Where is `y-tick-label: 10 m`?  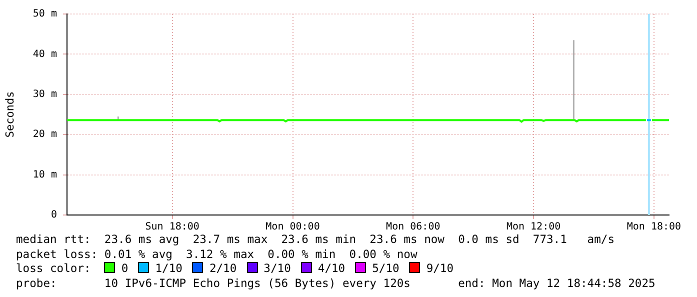
y-tick-label: 10 m is located at coordinates (44, 174).